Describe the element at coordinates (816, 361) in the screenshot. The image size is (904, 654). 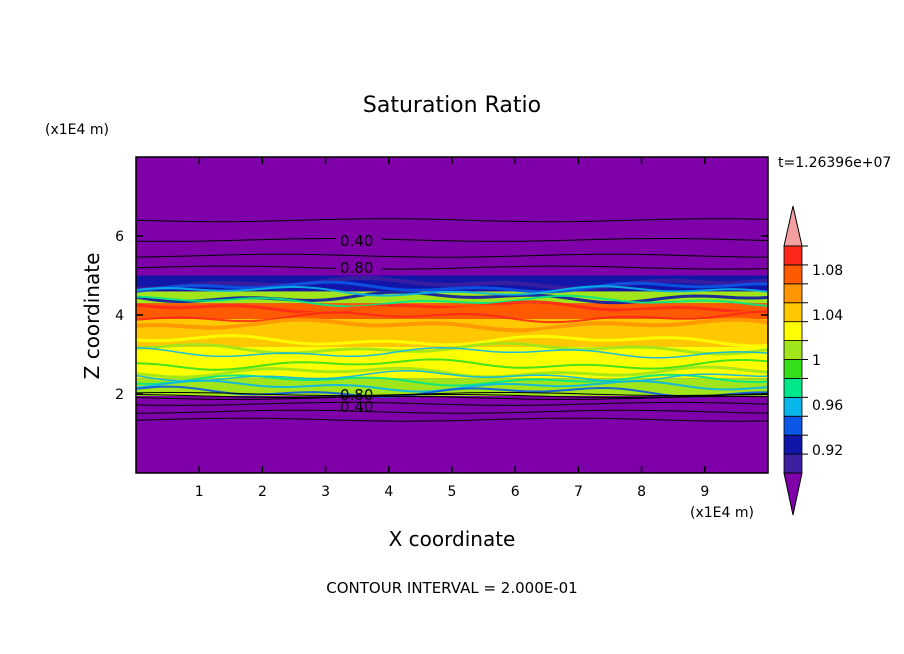
I see `colorbar-label: 1` at that location.